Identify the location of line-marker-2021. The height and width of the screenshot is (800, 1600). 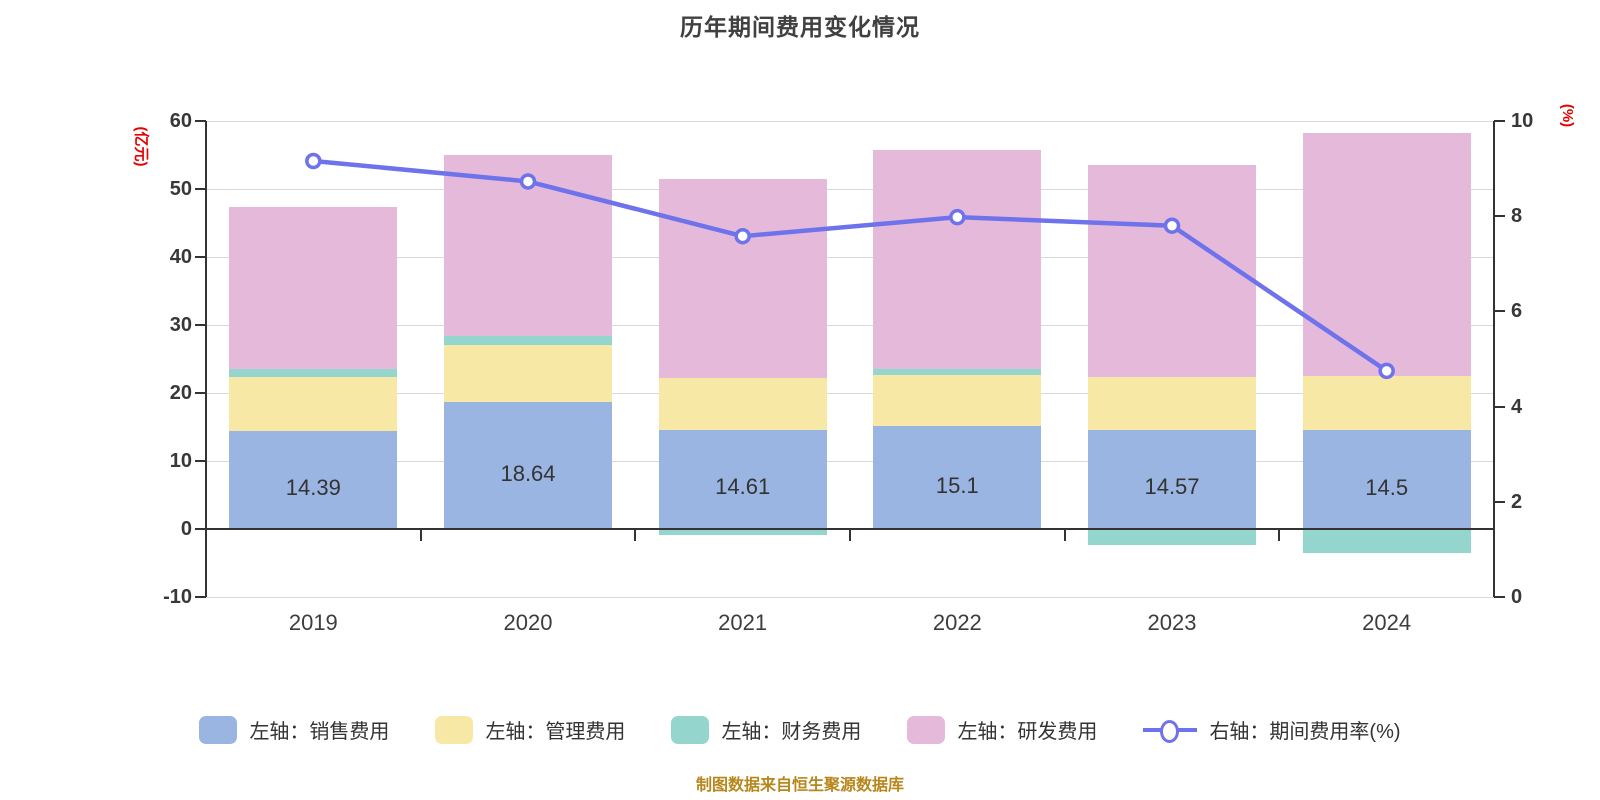
(742, 236).